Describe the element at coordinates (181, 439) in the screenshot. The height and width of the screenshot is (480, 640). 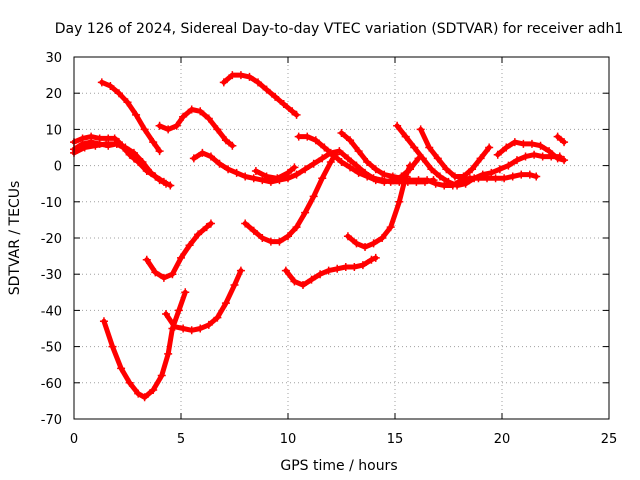
I see `x-tick-label: 5` at that location.